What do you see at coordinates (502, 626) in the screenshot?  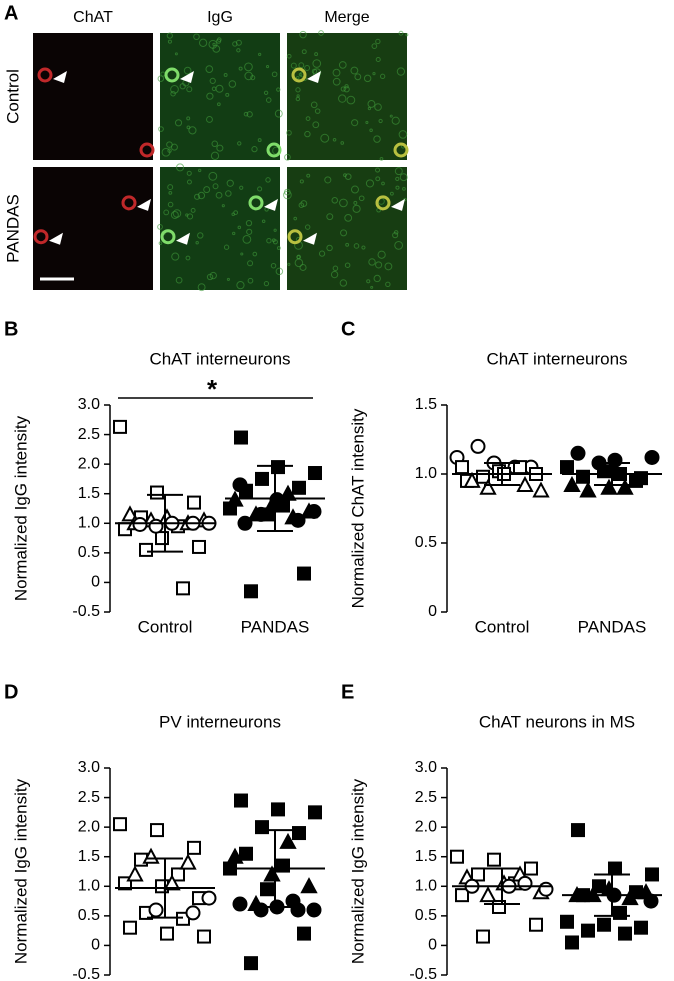 I see `x-tick-label: Control` at bounding box center [502, 626].